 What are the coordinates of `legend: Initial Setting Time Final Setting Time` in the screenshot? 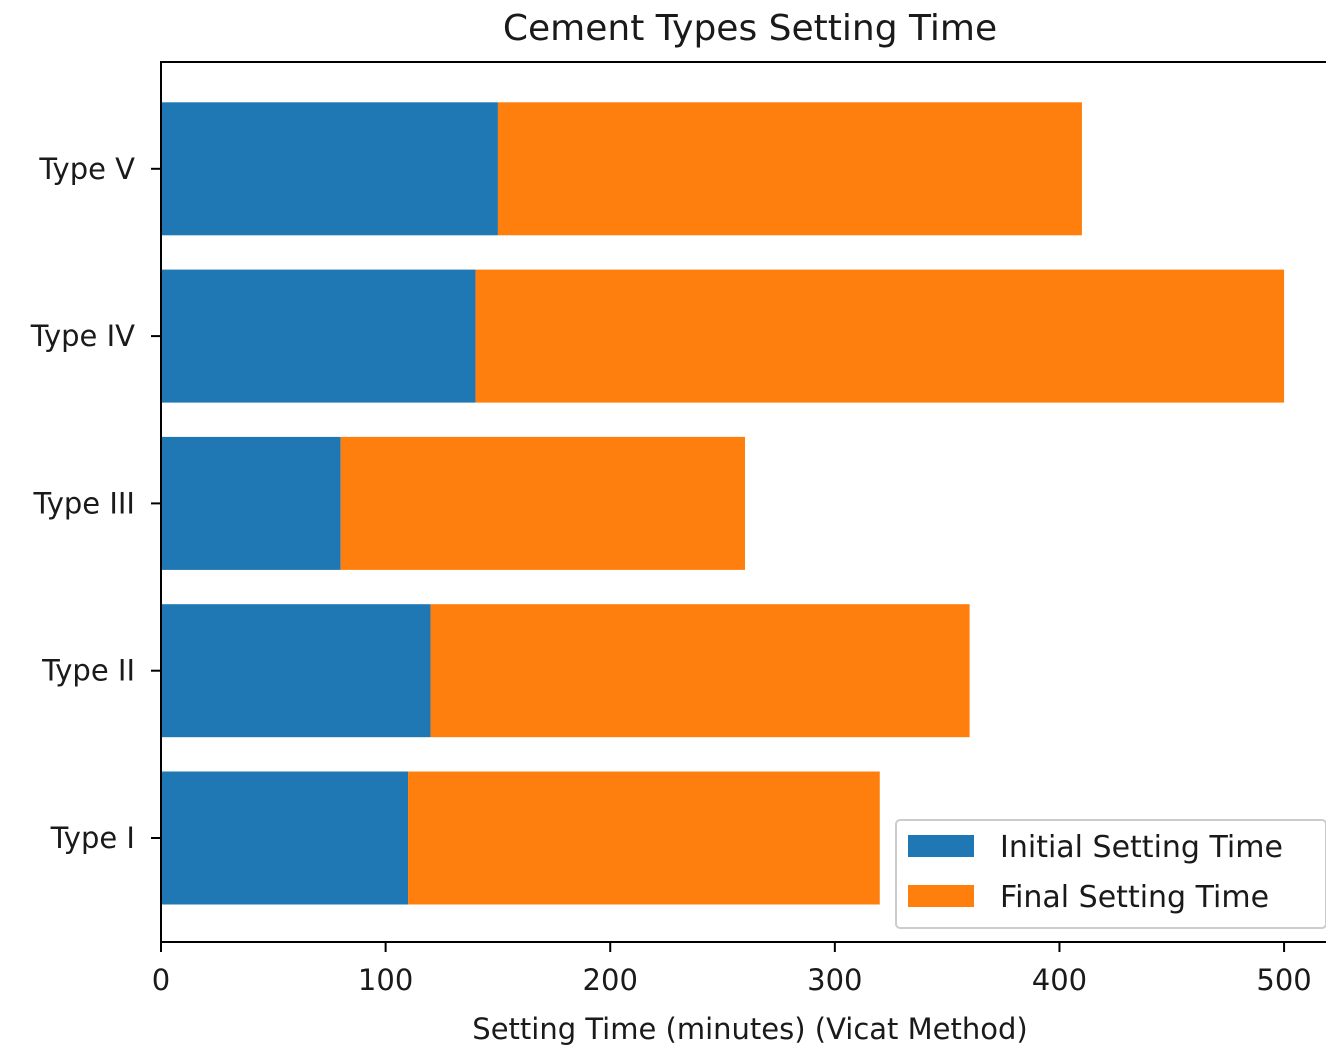 It's located at (1110, 874).